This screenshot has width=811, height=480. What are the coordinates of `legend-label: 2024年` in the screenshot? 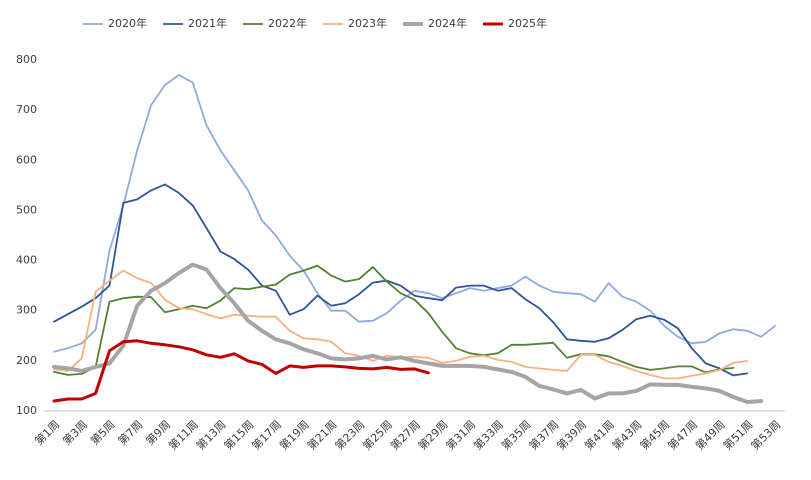 It's located at (447, 23).